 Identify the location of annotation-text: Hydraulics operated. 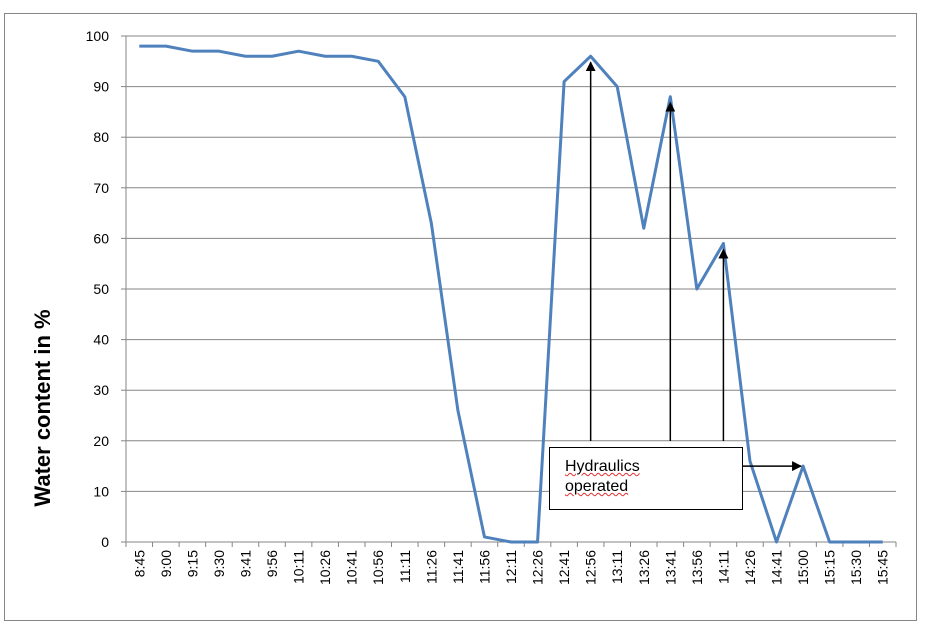
(650, 477).